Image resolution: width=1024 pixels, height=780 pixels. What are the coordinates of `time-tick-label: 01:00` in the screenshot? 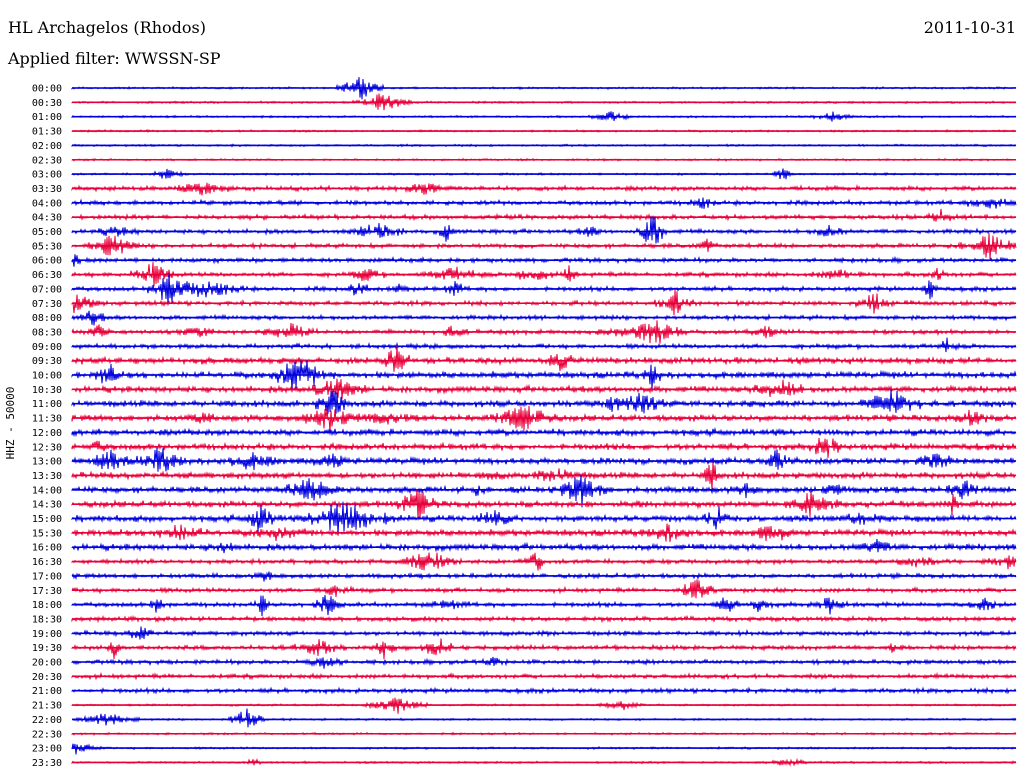 It's located at (47, 117).